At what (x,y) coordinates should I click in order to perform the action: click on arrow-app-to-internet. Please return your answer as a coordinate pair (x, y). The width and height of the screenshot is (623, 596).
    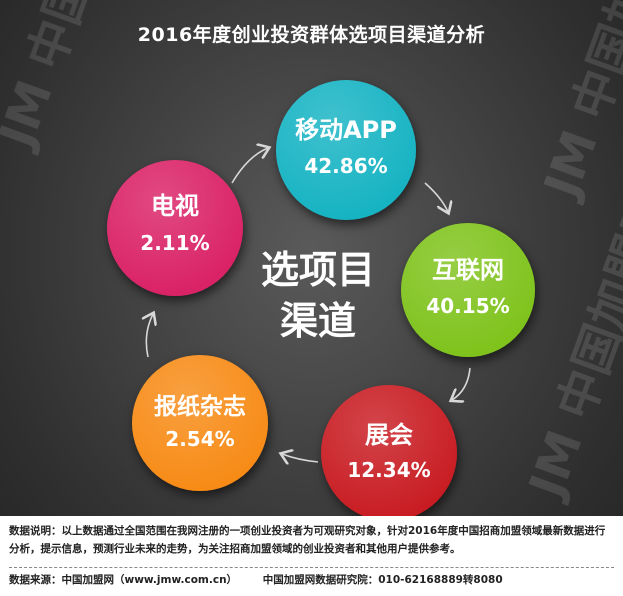
    Looking at the image, I should click on (436, 197).